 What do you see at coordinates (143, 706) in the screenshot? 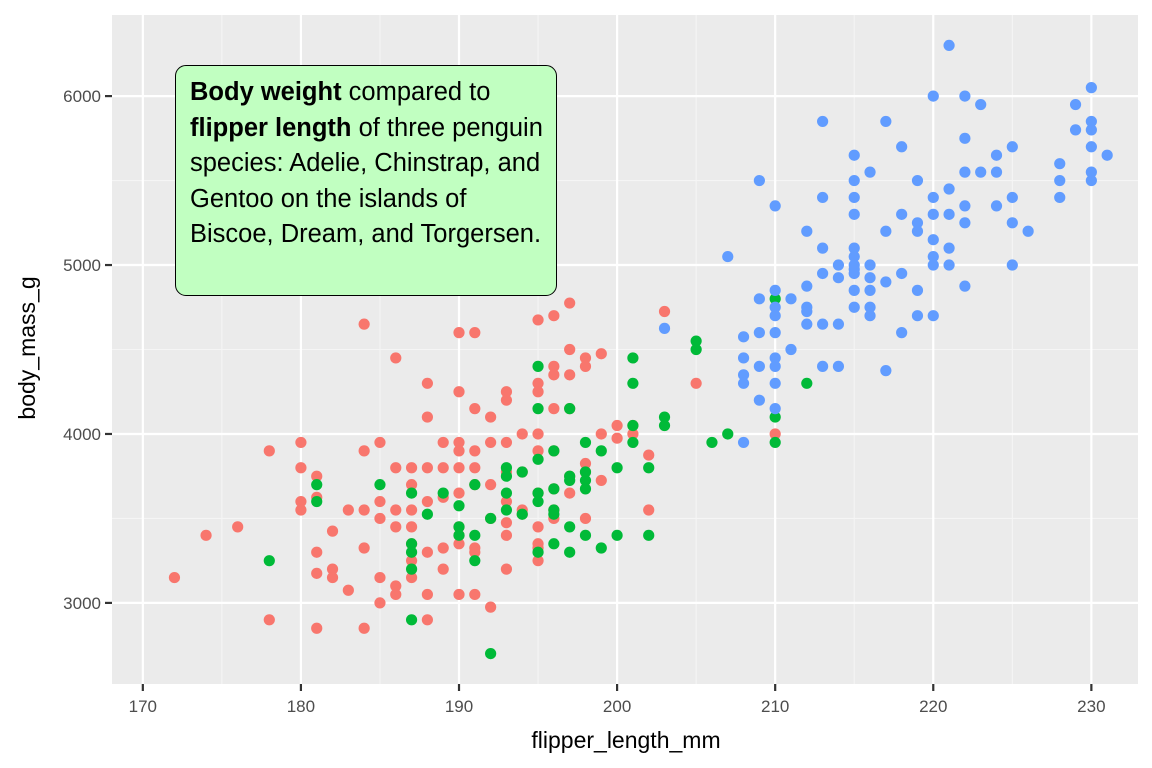
I see `x-tick-label: 170` at bounding box center [143, 706].